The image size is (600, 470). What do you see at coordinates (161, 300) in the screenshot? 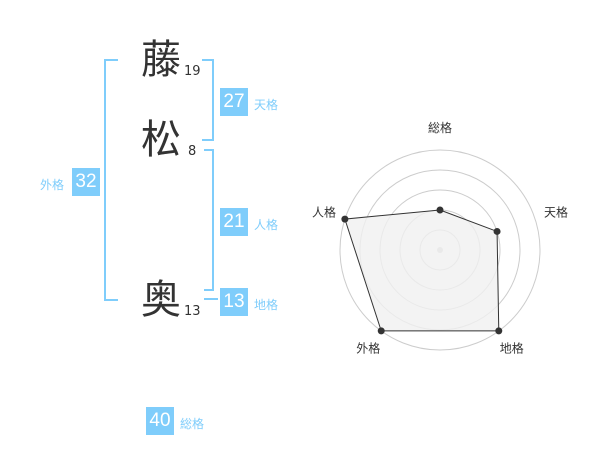
I see `name-char-3: 奥` at bounding box center [161, 300].